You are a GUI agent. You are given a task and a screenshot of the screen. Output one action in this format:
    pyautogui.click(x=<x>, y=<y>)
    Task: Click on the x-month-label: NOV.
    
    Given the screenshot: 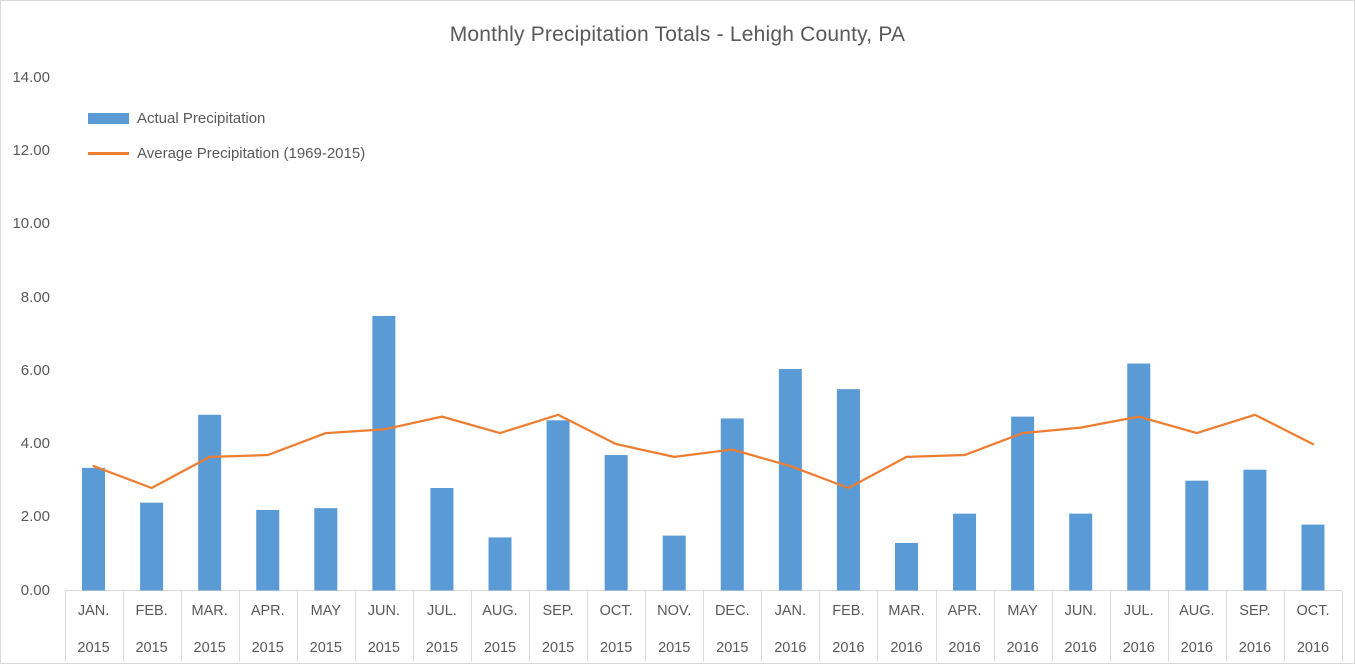 What is the action you would take?
    pyautogui.click(x=674, y=611)
    